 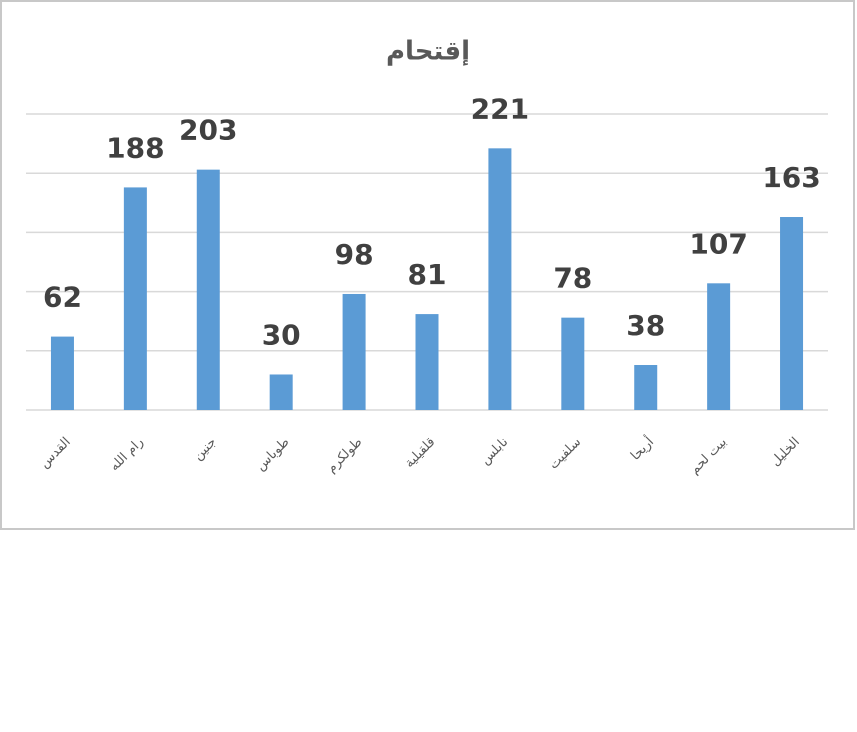 What do you see at coordinates (791, 177) in the screenshot?
I see `data-label: 163` at bounding box center [791, 177].